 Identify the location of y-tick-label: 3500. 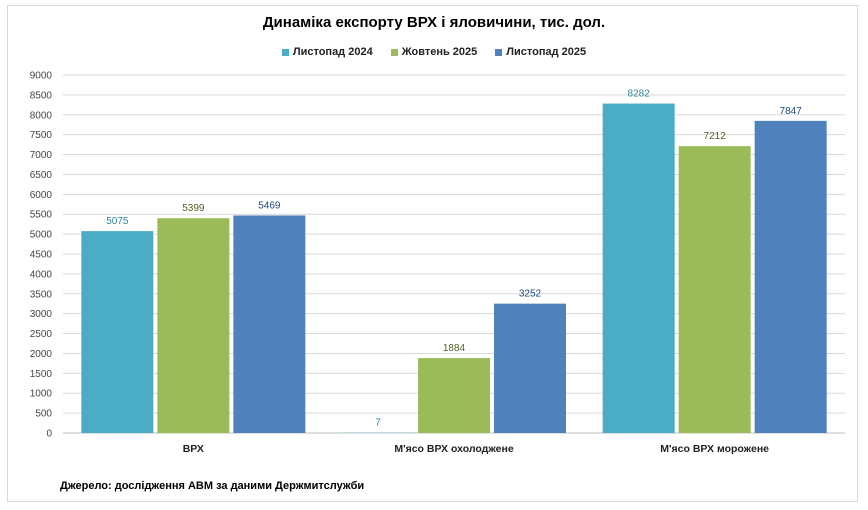
(41, 294).